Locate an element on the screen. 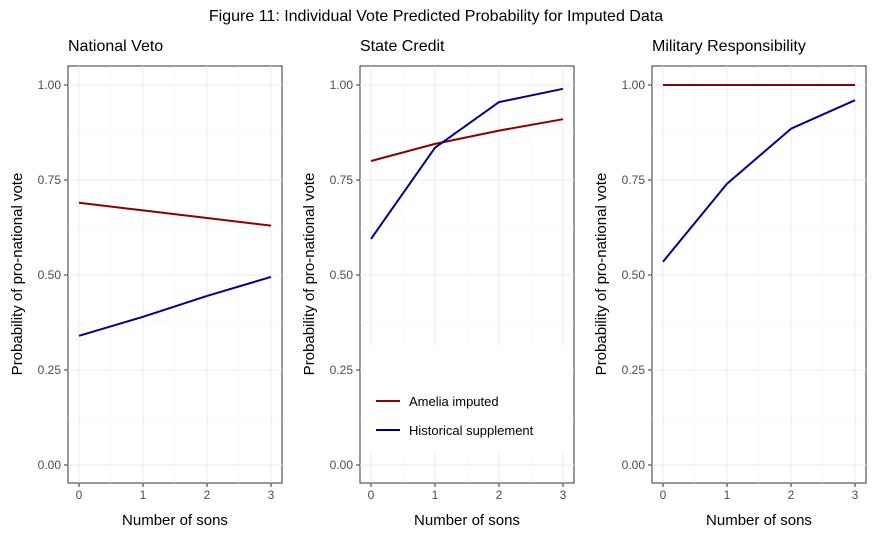  panel-title: State Credit is located at coordinates (402, 46).